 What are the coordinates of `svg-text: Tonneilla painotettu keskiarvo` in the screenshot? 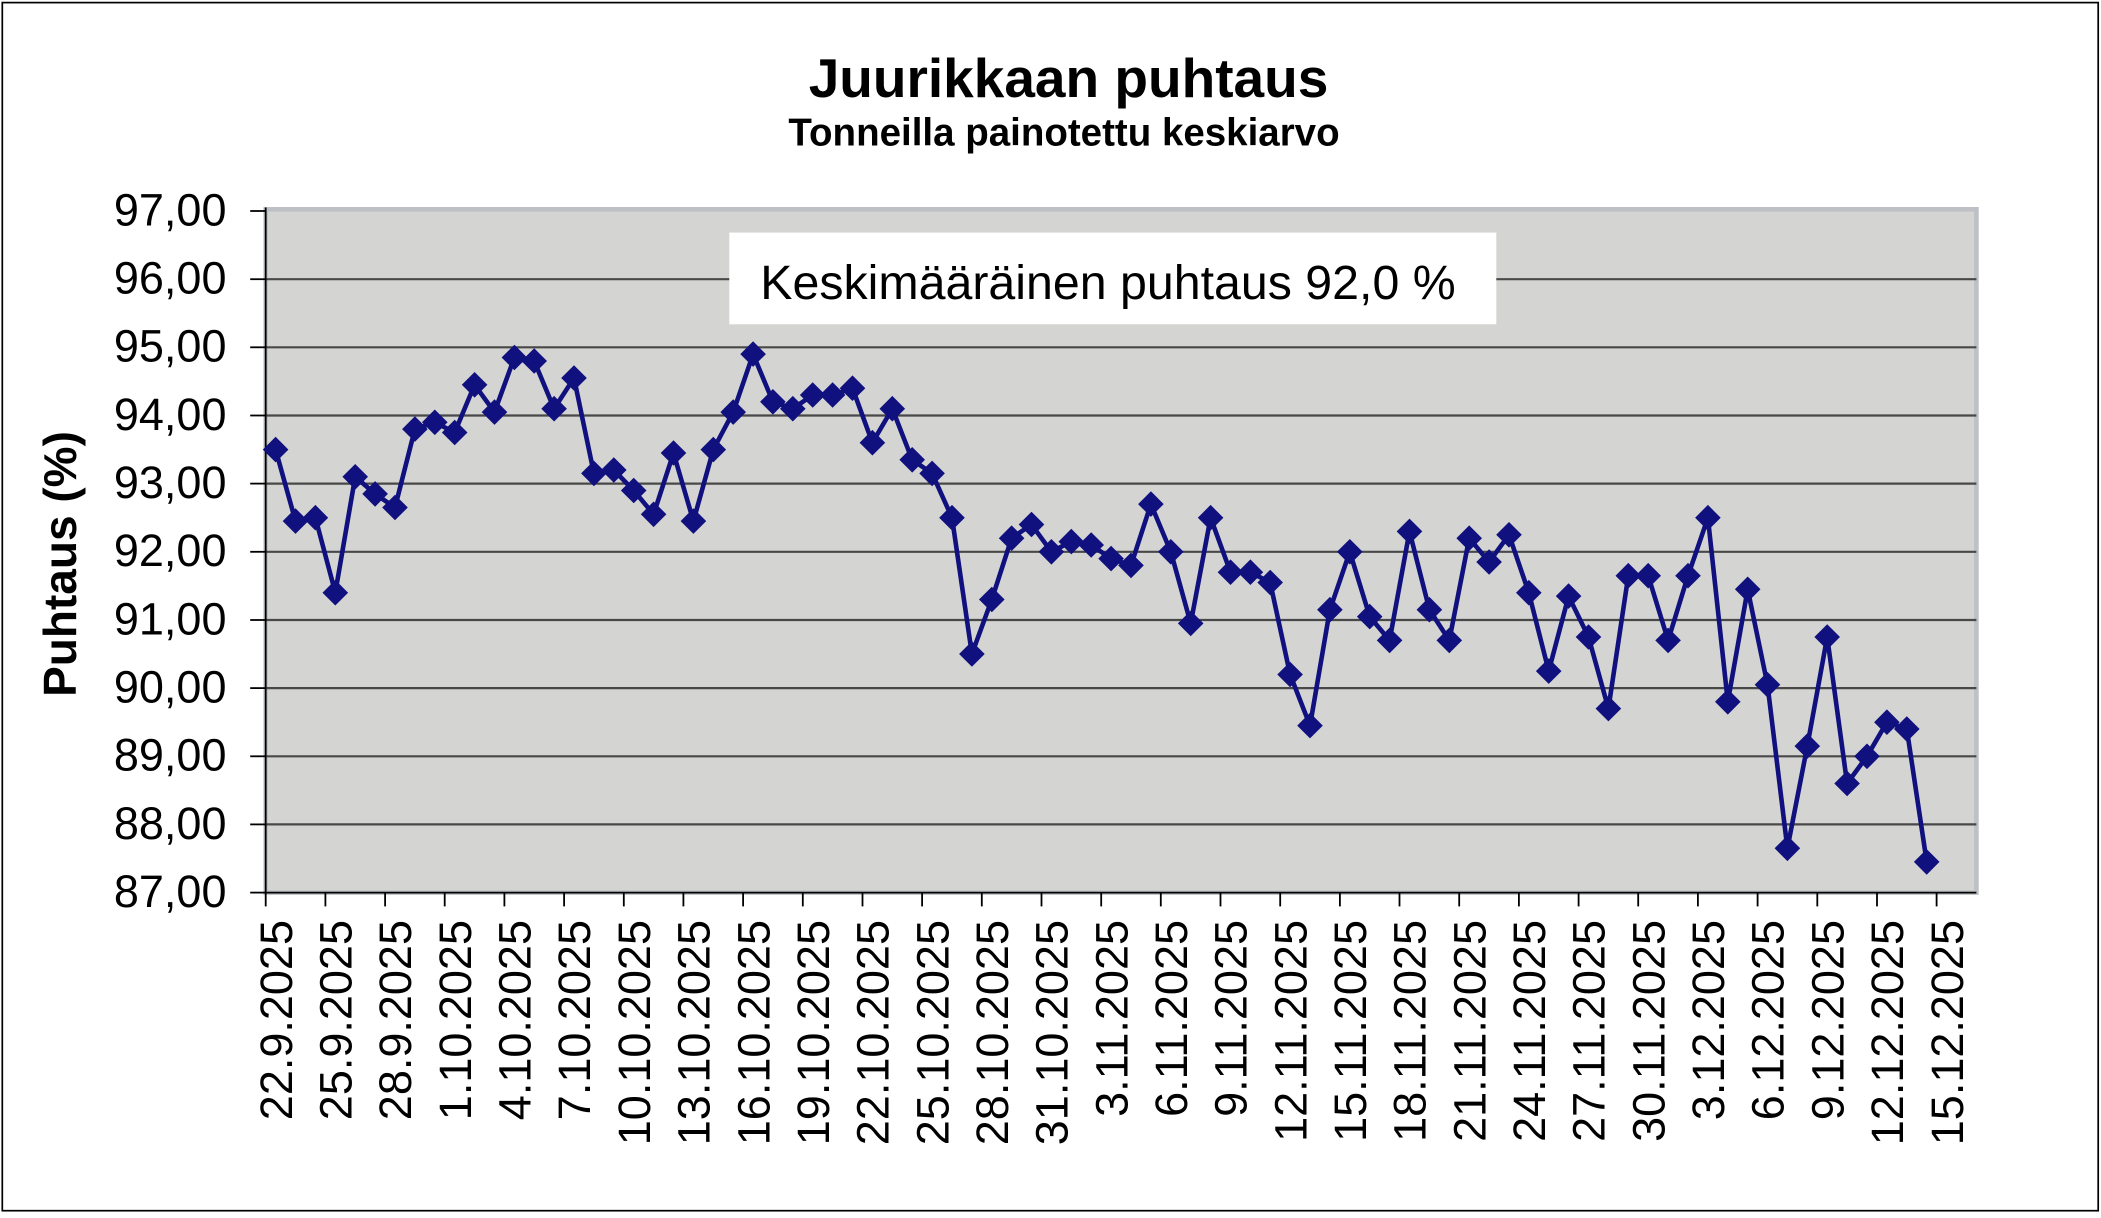 It's located at (1063, 133).